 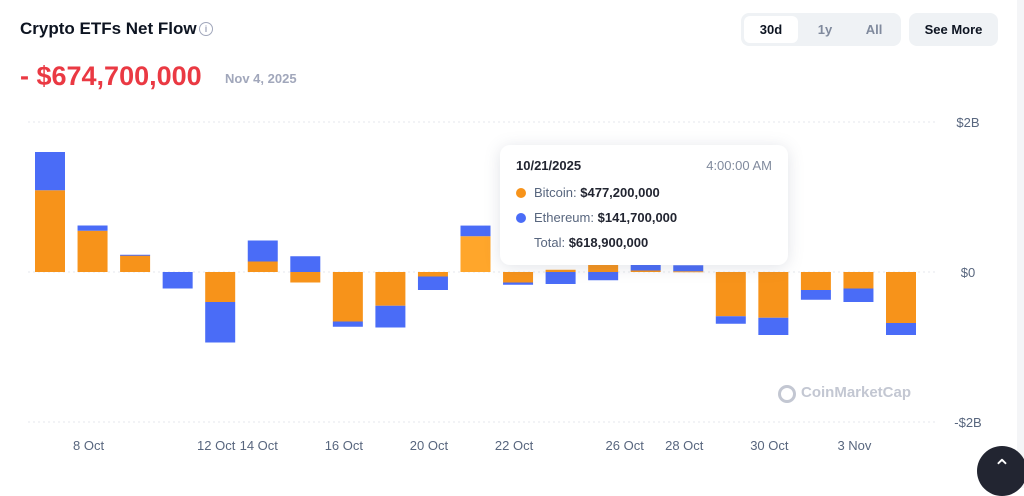 What do you see at coordinates (259, 445) in the screenshot?
I see `x-tick-label: 14 Oct` at bounding box center [259, 445].